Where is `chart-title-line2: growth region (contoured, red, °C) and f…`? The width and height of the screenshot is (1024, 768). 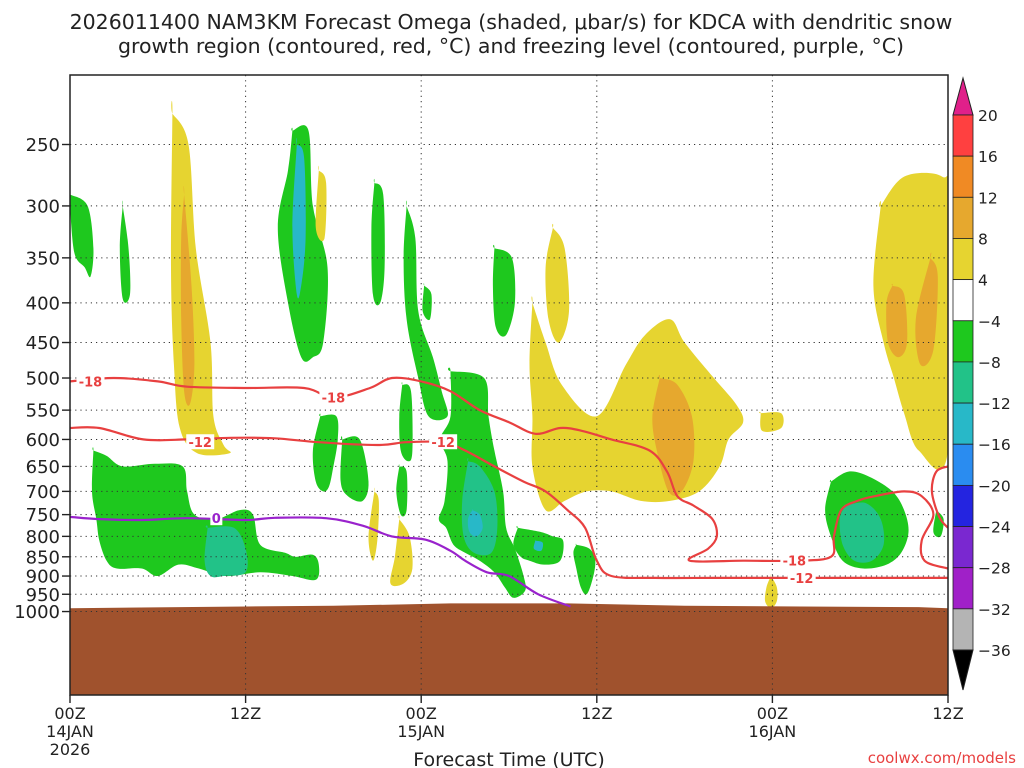
chart-title-line2: growth region (contoured, red, °C) and f… is located at coordinates (511, 46).